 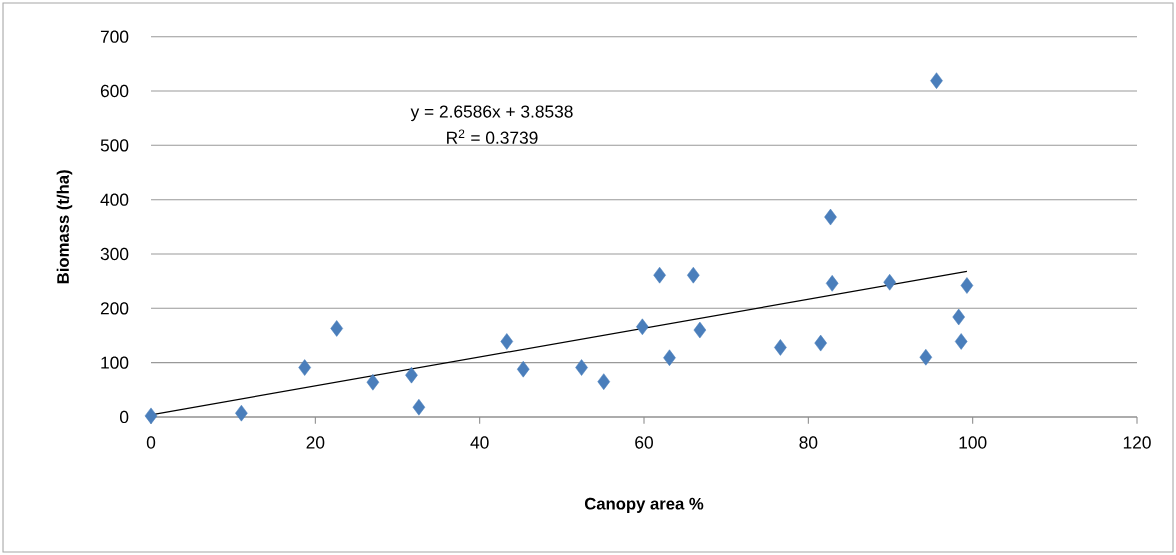 I want to click on y-tick-label: 200, so click(x=114, y=308).